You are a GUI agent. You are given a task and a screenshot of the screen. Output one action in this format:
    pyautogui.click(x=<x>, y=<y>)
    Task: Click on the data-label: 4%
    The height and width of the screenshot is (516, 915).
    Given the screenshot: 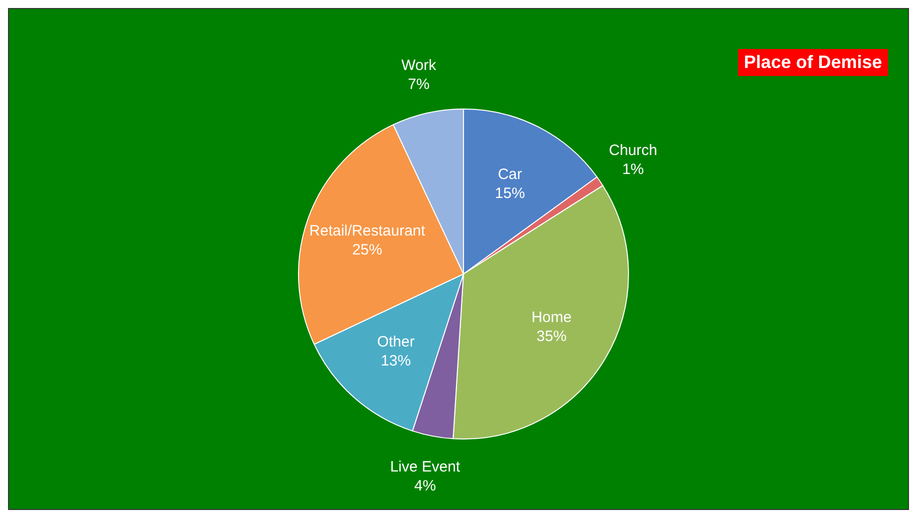 What is the action you would take?
    pyautogui.click(x=425, y=485)
    